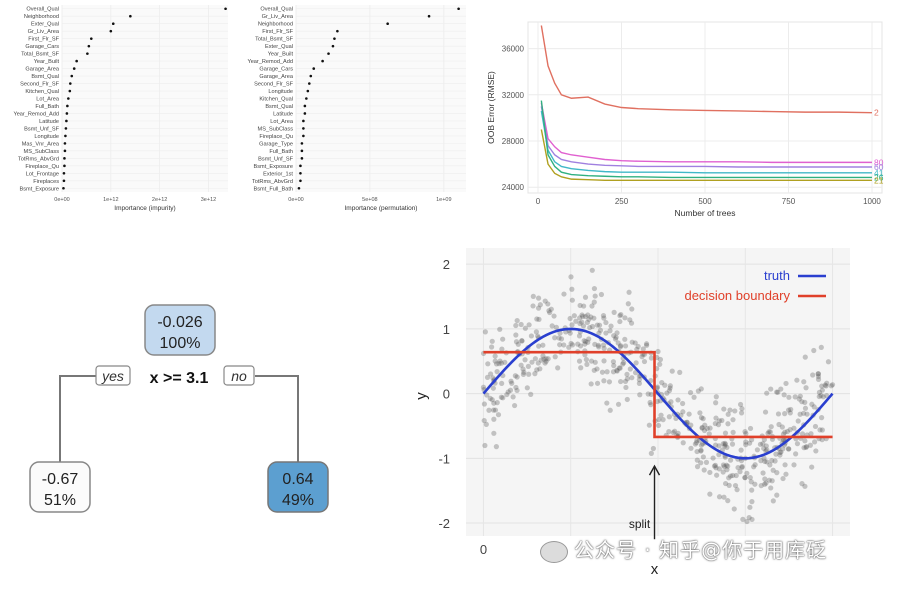 The width and height of the screenshot is (915, 590). I want to click on impurity-x-tick-label: 0e+00, so click(61, 200).